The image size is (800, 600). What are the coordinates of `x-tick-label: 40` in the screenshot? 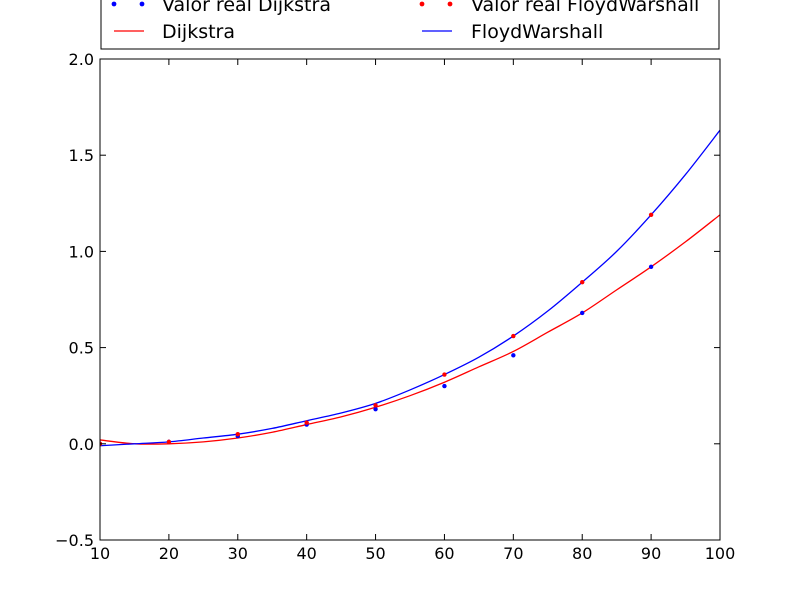 It's located at (306, 553).